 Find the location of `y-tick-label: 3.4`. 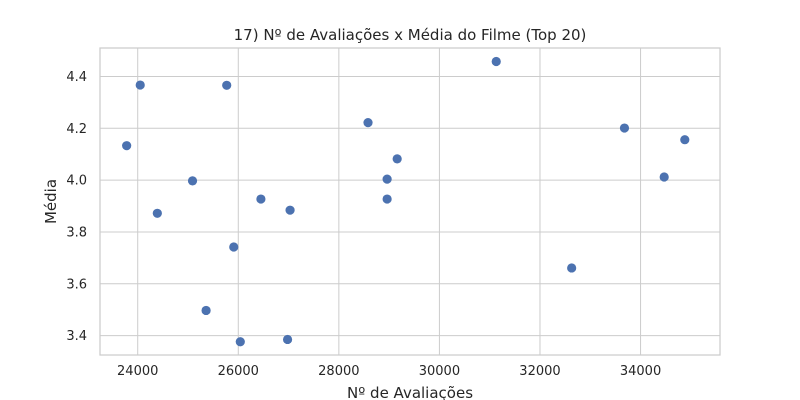

y-tick-label: 3.4 is located at coordinates (76, 336).